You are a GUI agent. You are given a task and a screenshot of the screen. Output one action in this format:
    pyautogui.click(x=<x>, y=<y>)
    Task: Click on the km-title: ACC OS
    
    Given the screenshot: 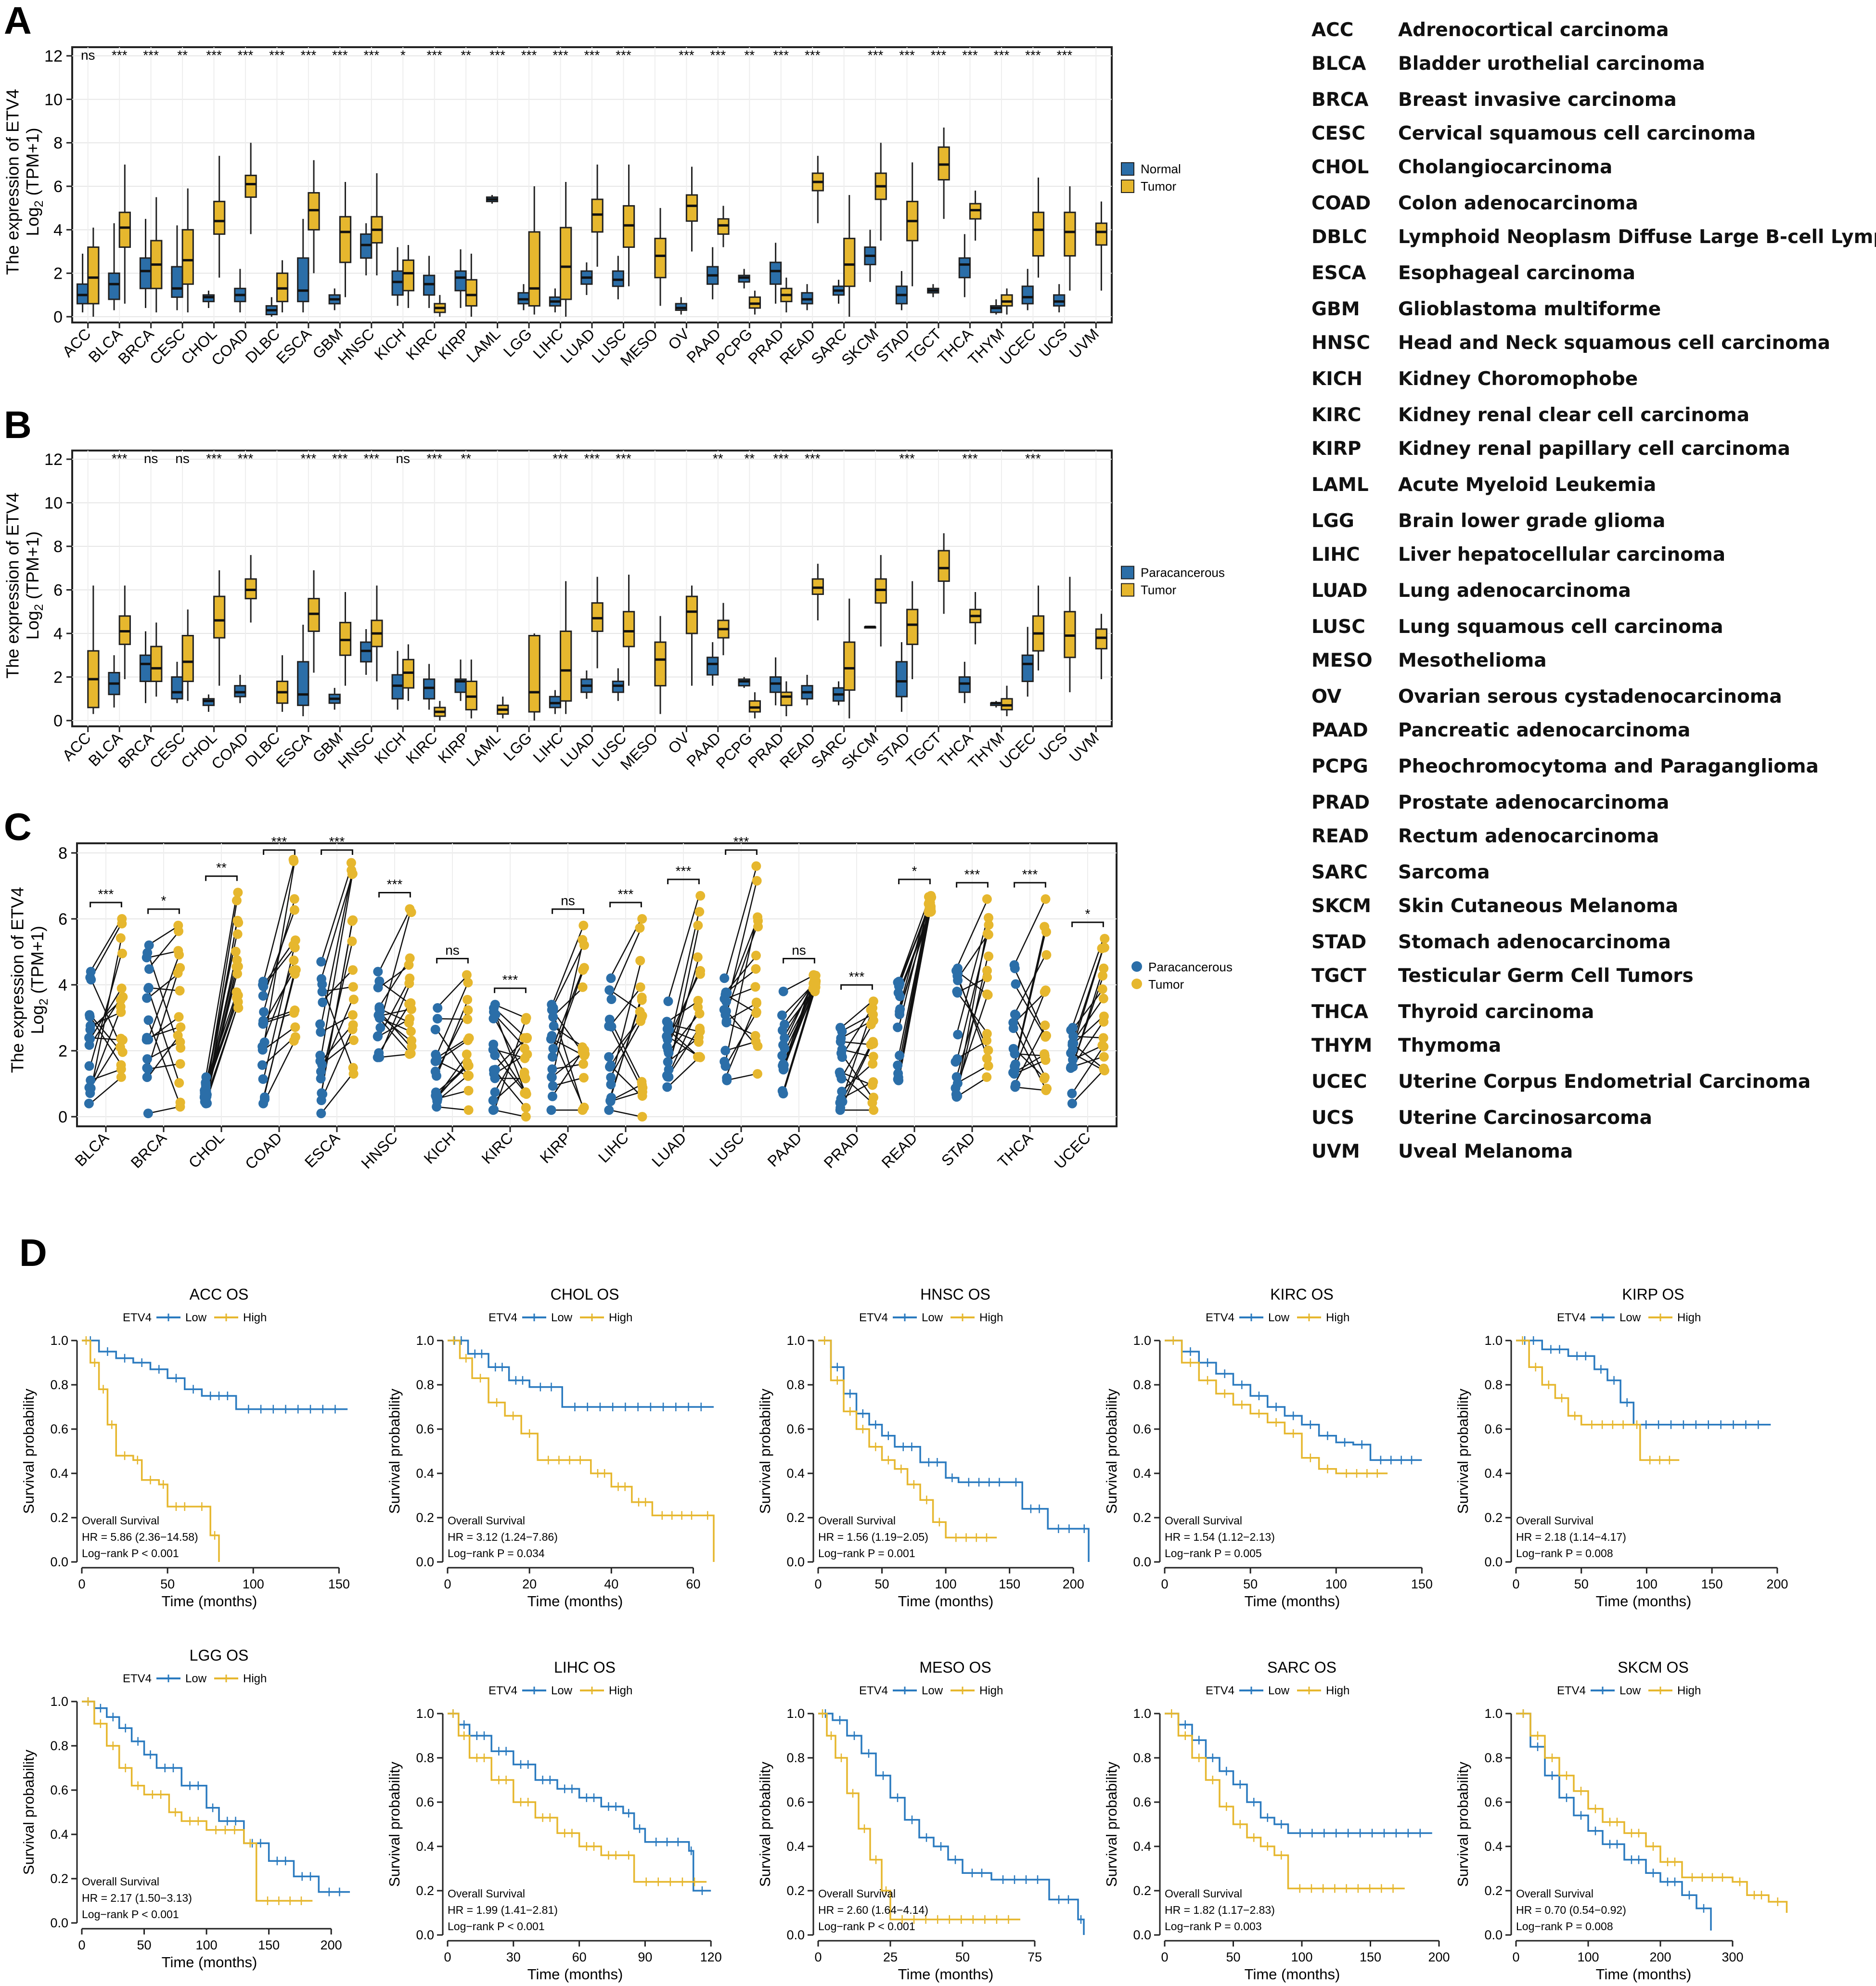 What is the action you would take?
    pyautogui.click(x=219, y=1294)
    